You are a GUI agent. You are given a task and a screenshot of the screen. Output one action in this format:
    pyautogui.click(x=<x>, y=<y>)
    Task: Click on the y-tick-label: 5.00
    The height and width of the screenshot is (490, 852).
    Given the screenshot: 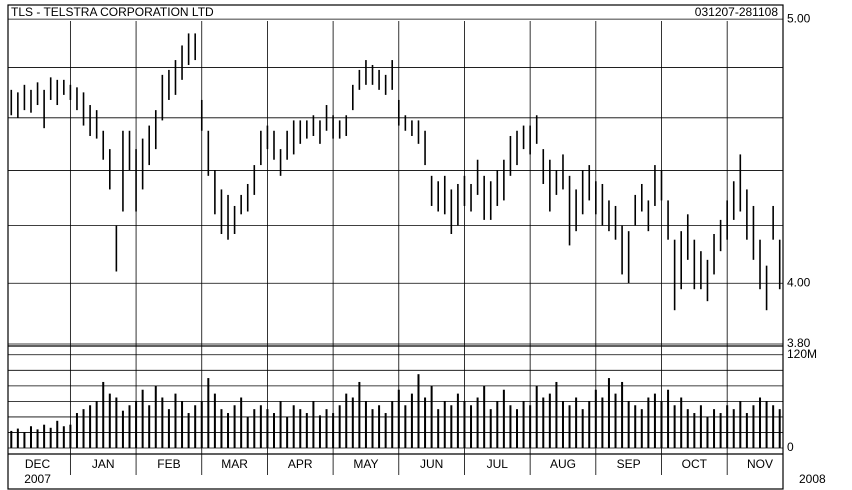 What is the action you would take?
    pyautogui.click(x=799, y=18)
    